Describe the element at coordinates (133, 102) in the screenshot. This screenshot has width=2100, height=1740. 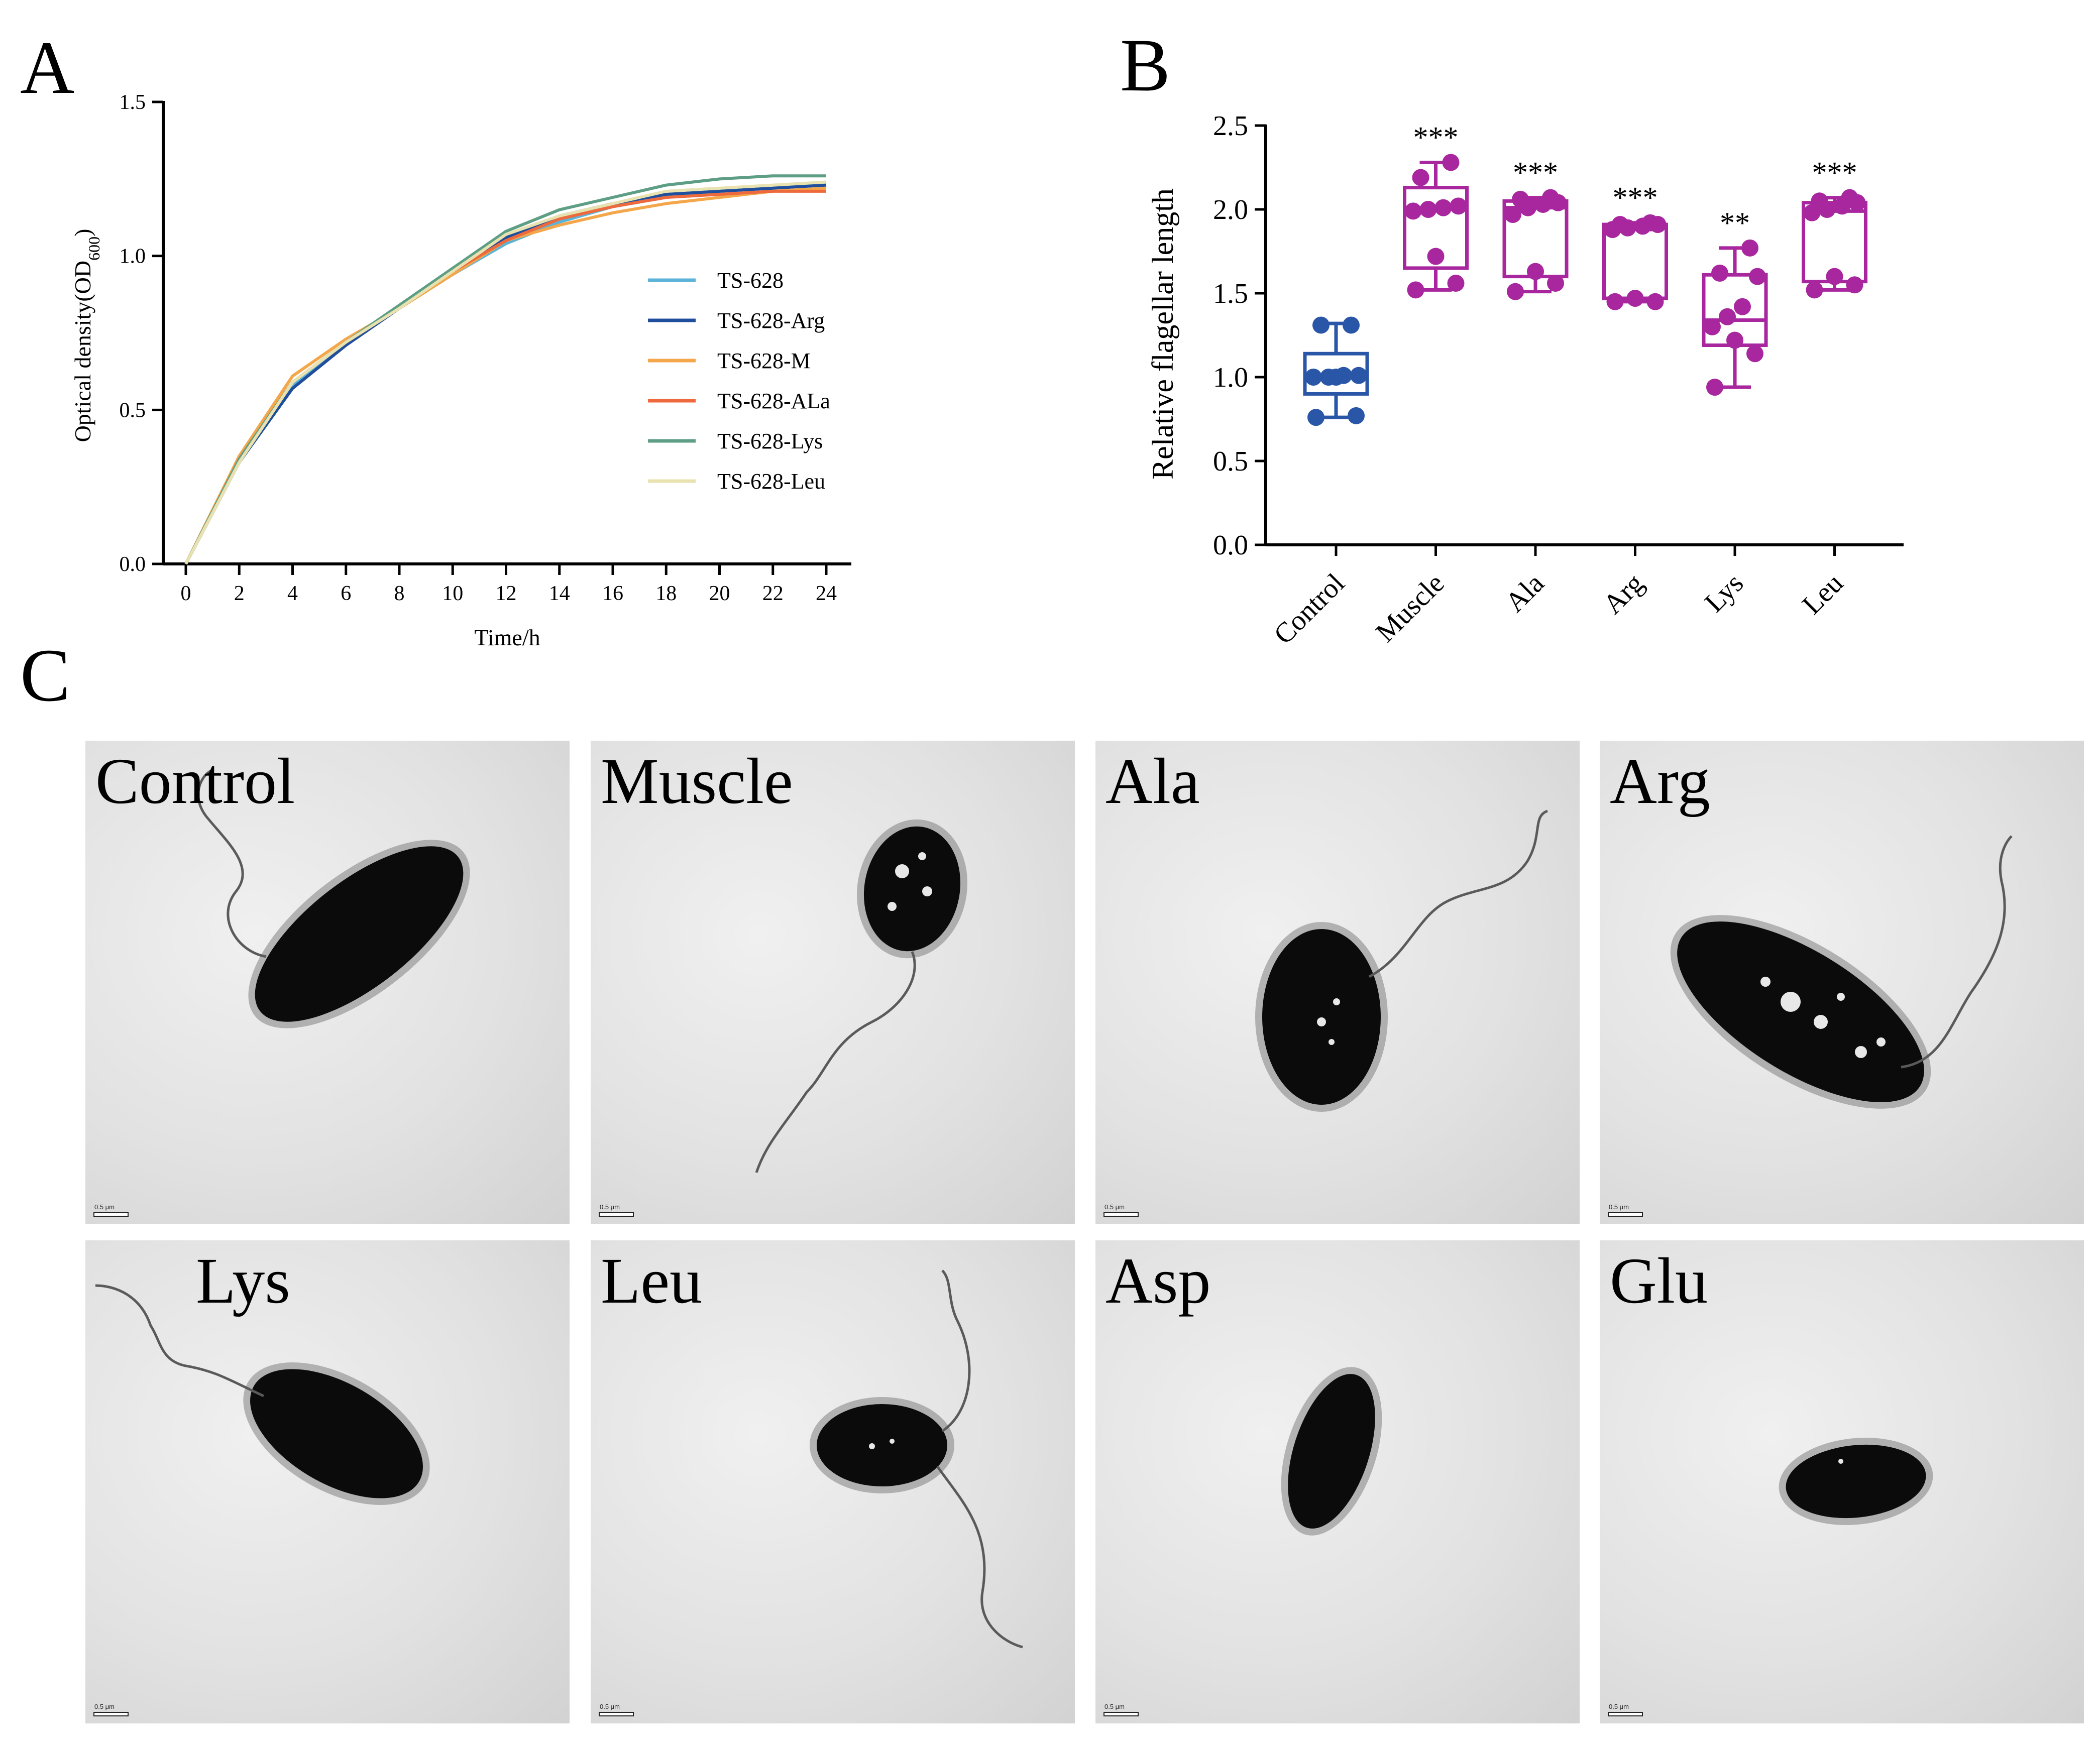
I see `y-tick-label: 1.5` at that location.